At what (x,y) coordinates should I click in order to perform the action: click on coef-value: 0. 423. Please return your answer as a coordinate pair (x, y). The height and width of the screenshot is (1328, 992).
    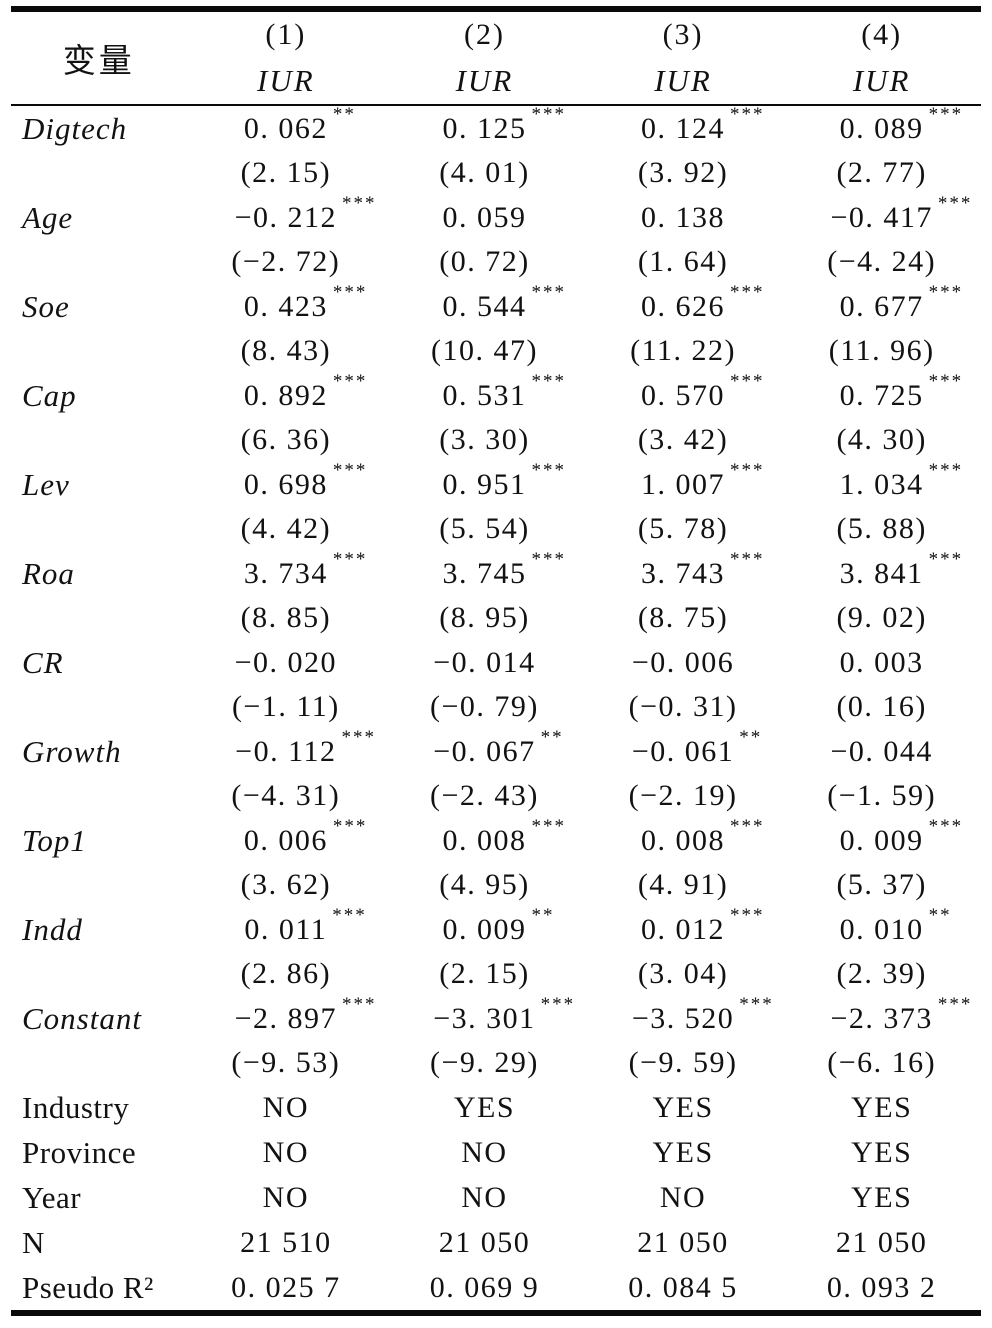
    Looking at the image, I should click on (285, 306).